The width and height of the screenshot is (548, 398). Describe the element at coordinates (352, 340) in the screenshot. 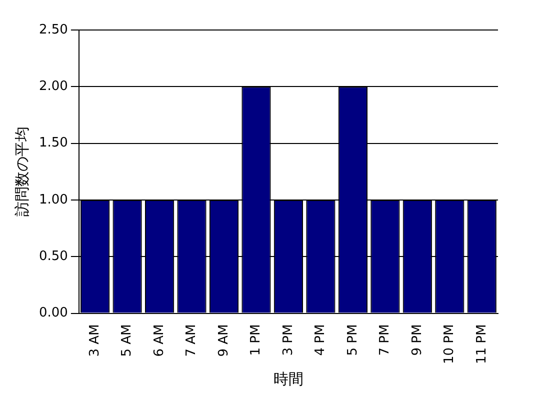

I see `x-tick-label: 5 PM` at that location.